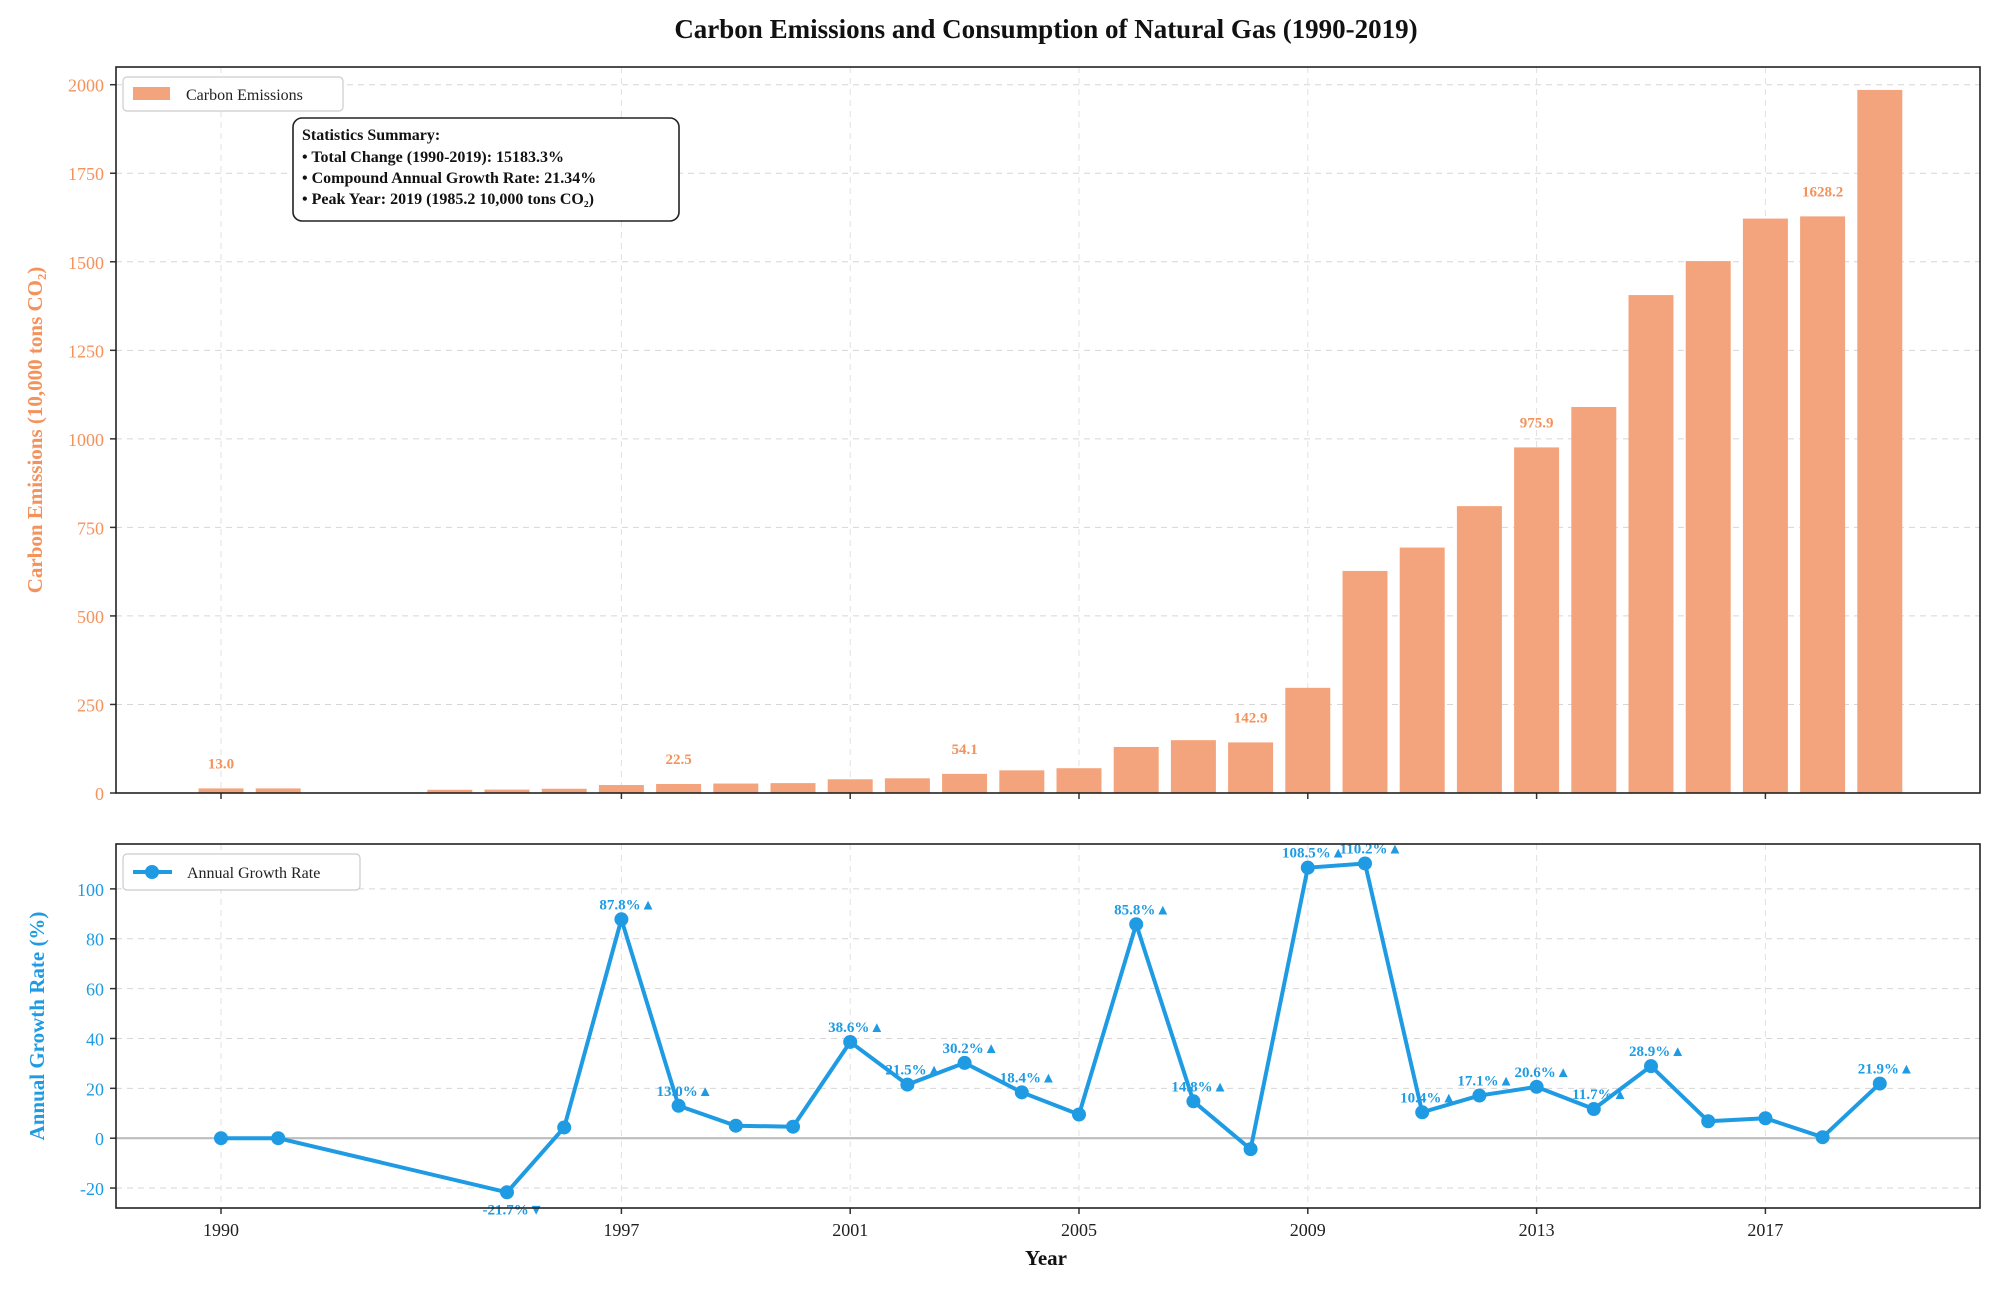 Image resolution: width=2000 pixels, height=1293 pixels. What do you see at coordinates (856, 1028) in the screenshot?
I see `growth-point-label: 38.6%▲` at bounding box center [856, 1028].